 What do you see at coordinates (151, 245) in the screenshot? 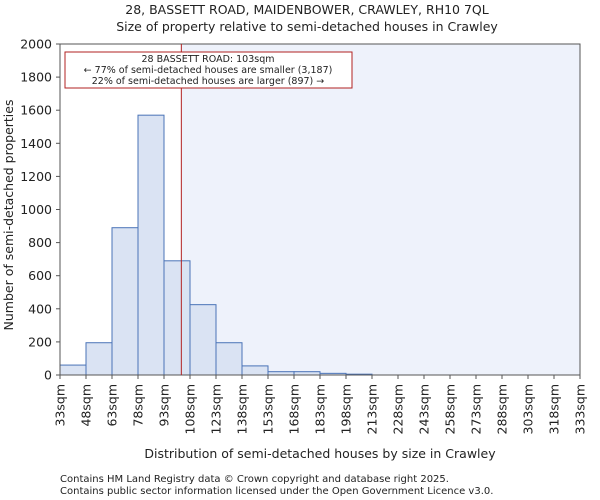
I see `bar-78sqm` at bounding box center [151, 245].